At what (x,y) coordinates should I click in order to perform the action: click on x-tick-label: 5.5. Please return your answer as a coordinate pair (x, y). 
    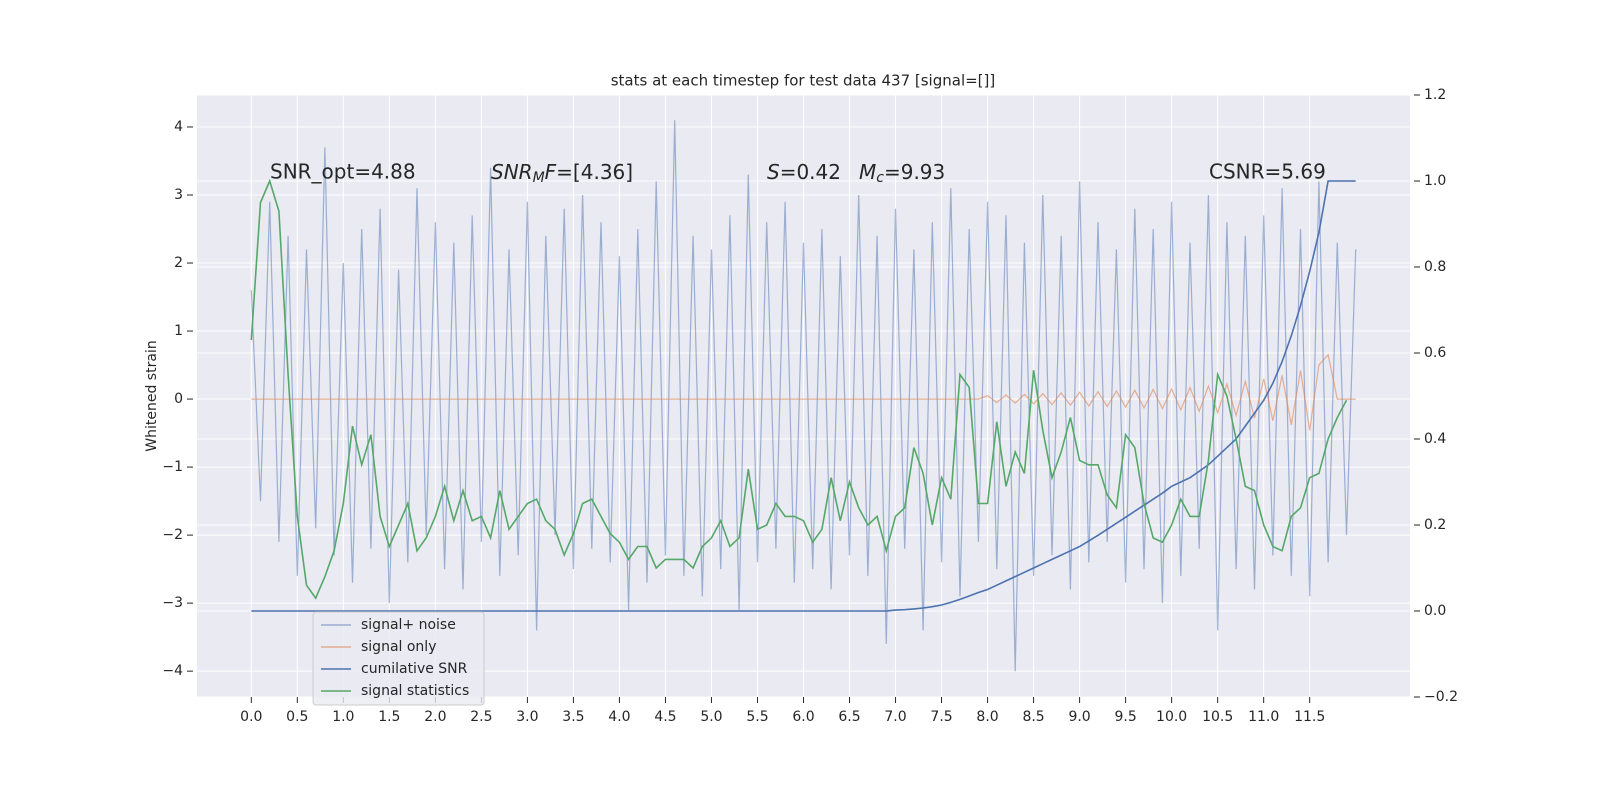
    Looking at the image, I should click on (757, 717).